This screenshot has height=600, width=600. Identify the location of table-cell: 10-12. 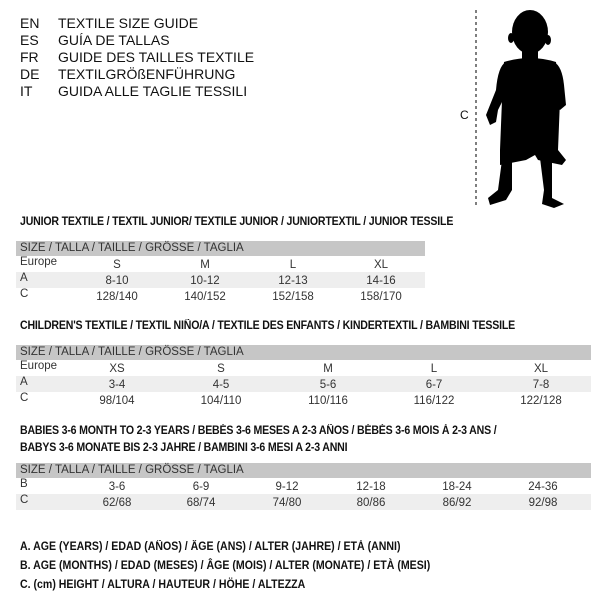
(205, 281).